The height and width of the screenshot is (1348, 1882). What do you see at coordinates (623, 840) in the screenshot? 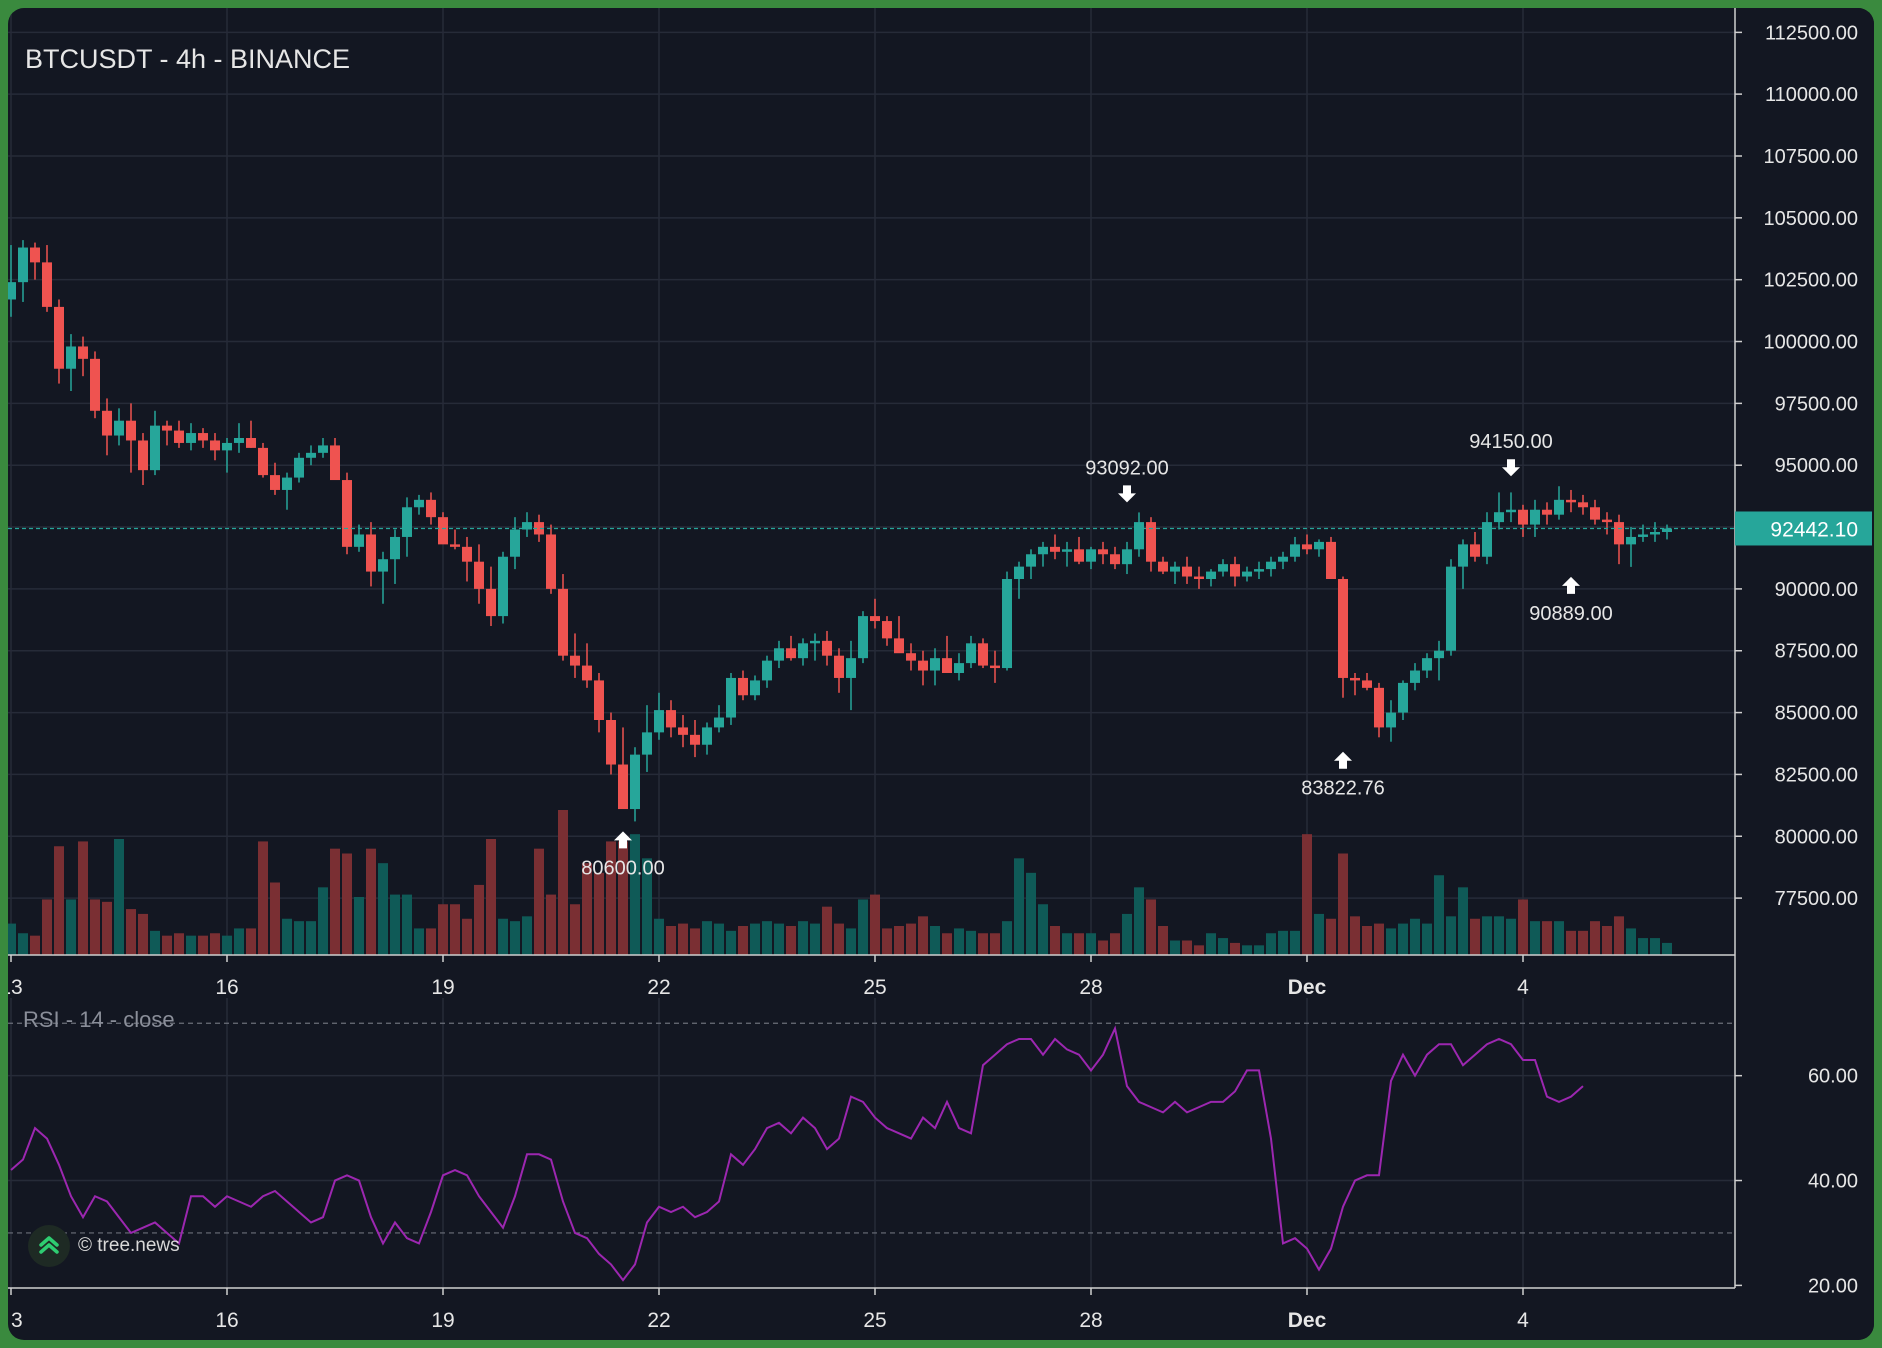
I see `up-arrow-icon` at bounding box center [623, 840].